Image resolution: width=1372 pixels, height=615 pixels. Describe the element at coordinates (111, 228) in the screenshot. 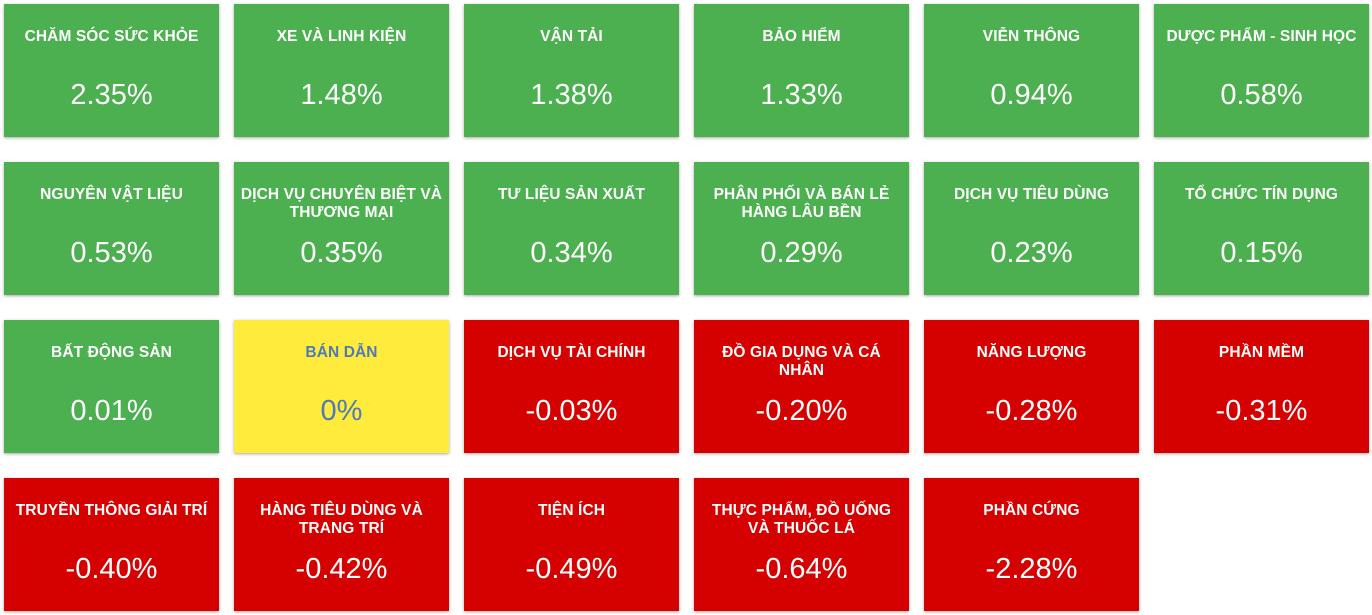

I see `sector-tile: NGUYÊN VẬT LIỆU 0.53%` at that location.